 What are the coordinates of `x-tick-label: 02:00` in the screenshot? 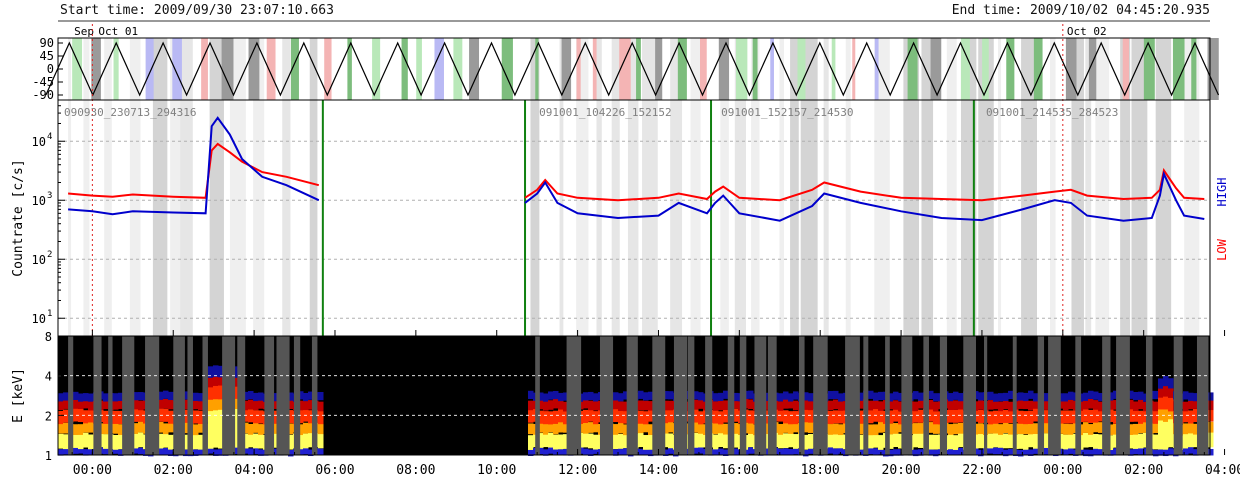 It's located at (1143, 470).